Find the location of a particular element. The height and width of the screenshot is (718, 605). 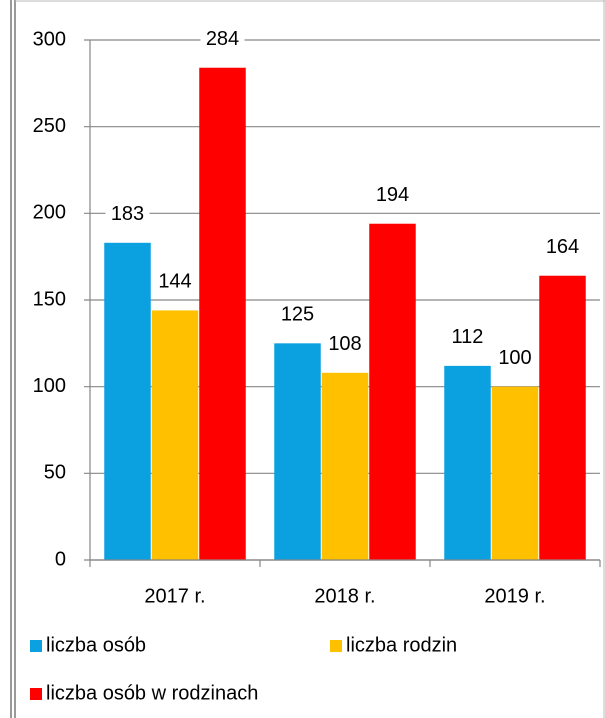

data-label: 284 is located at coordinates (222, 39).